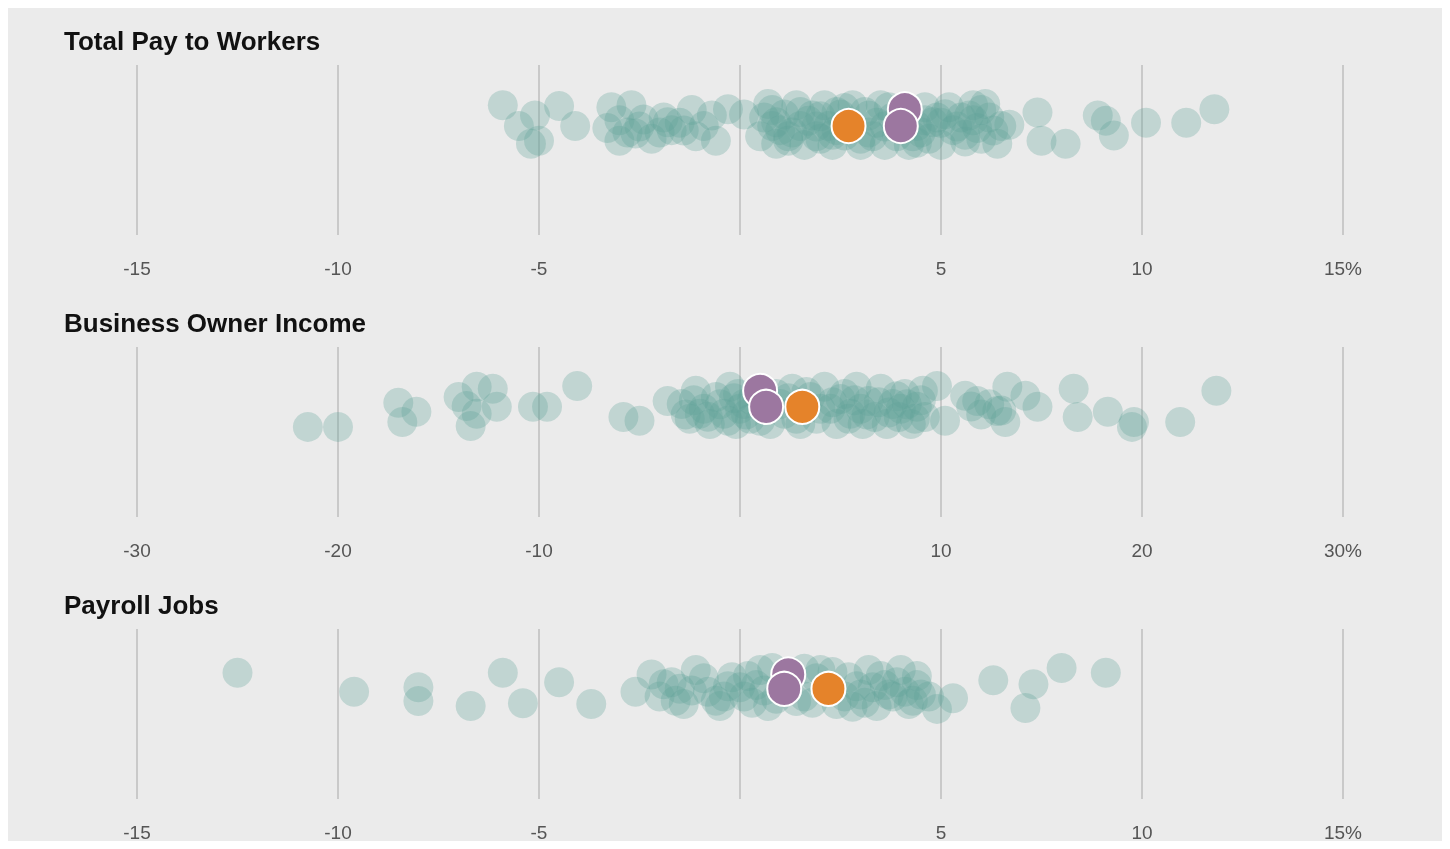 The width and height of the screenshot is (1450, 849). What do you see at coordinates (1343, 550) in the screenshot?
I see `x-tick-label: 30%` at bounding box center [1343, 550].